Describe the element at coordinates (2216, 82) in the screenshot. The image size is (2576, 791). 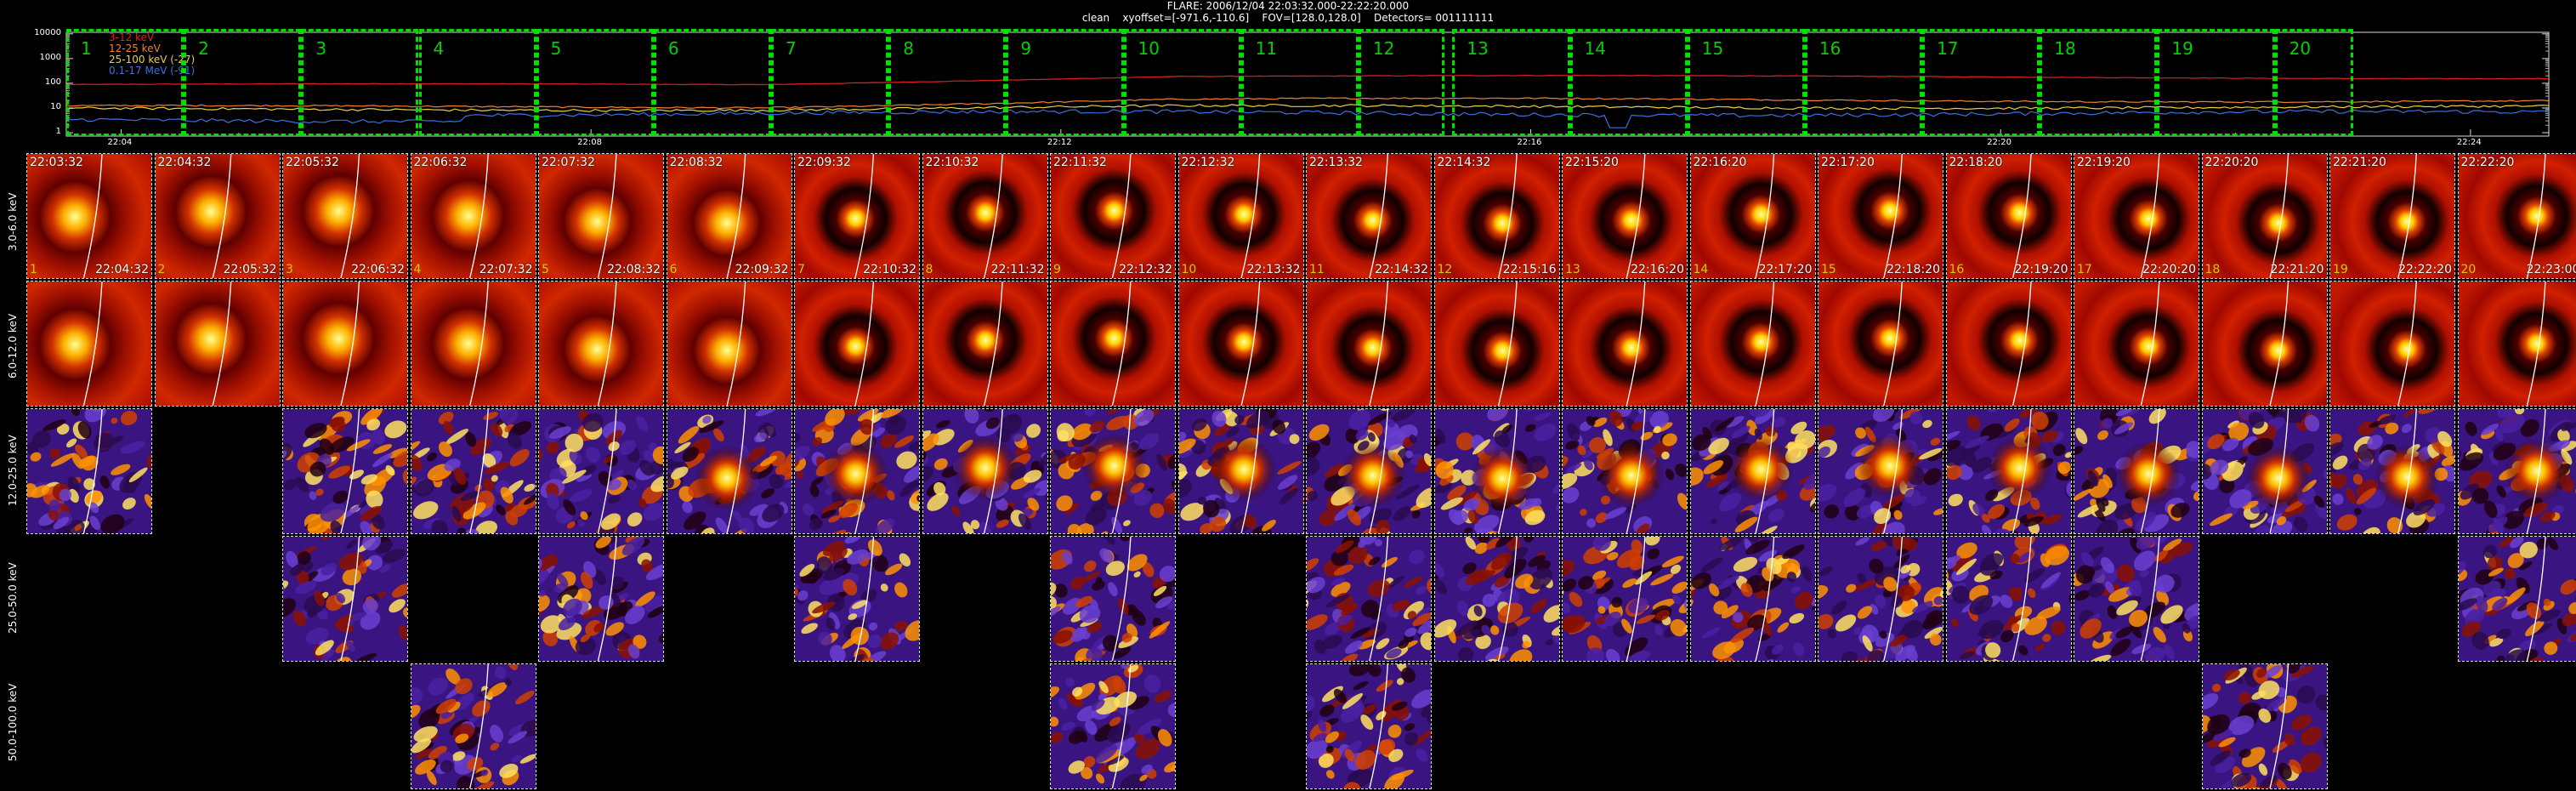
I see `time-interval-box: 19` at that location.